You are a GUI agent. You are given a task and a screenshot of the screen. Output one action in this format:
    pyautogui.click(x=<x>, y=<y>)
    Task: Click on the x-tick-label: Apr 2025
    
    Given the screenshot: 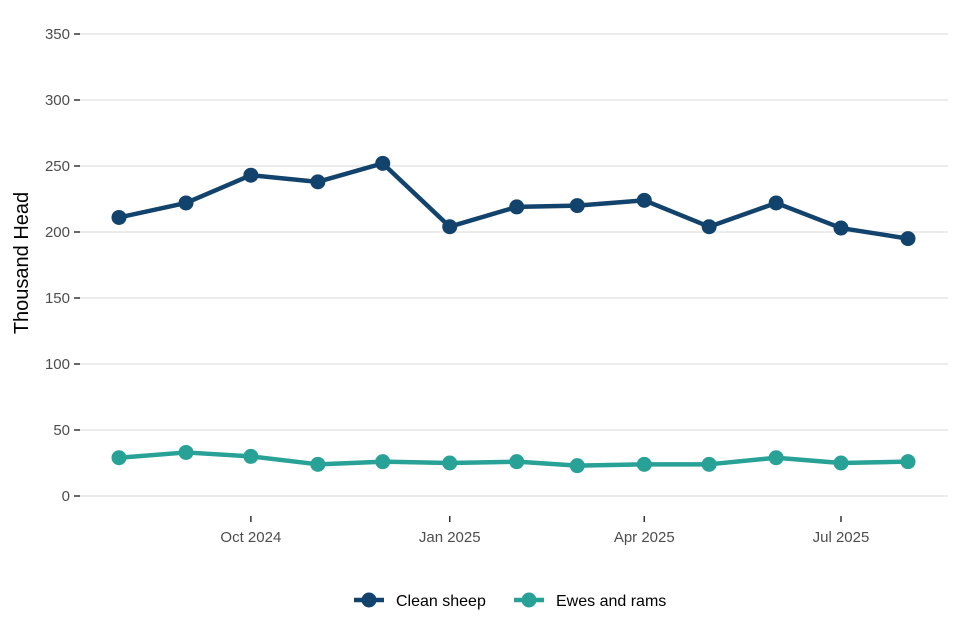 What is the action you would take?
    pyautogui.click(x=644, y=537)
    